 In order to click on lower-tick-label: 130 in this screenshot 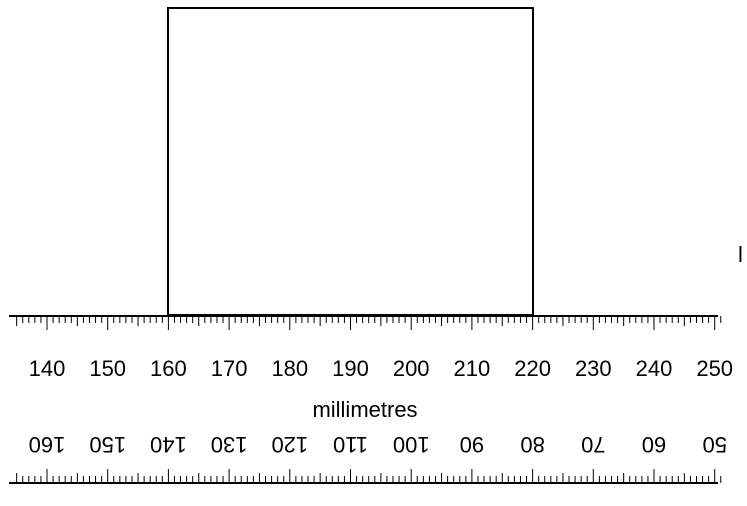, I will do `click(229, 444)`.